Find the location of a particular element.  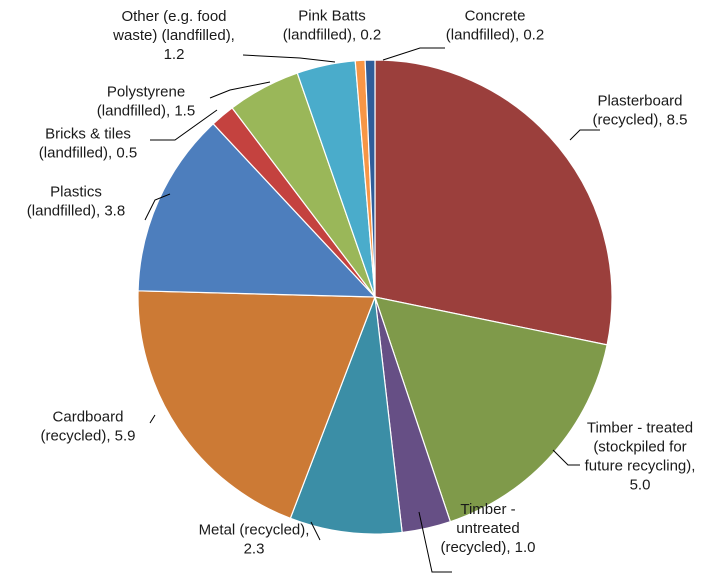

label-line: Concrete is located at coordinates (495, 16).